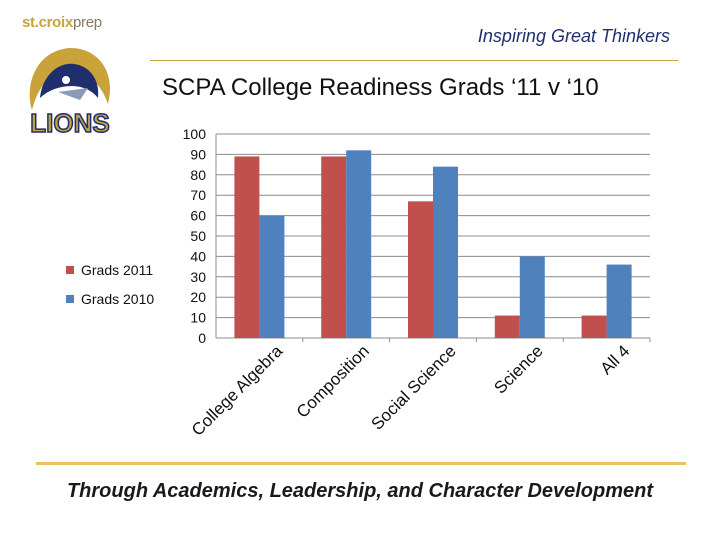 The width and height of the screenshot is (720, 540). I want to click on lions-logo-icon: LIONS, so click(70, 93).